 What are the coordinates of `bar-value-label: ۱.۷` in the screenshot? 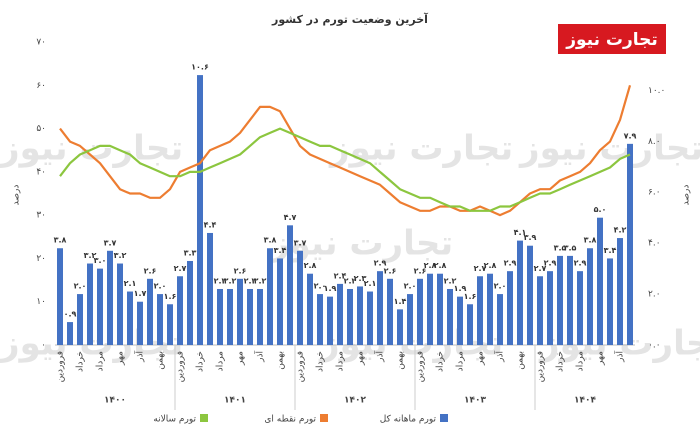 It's located at (140, 293).